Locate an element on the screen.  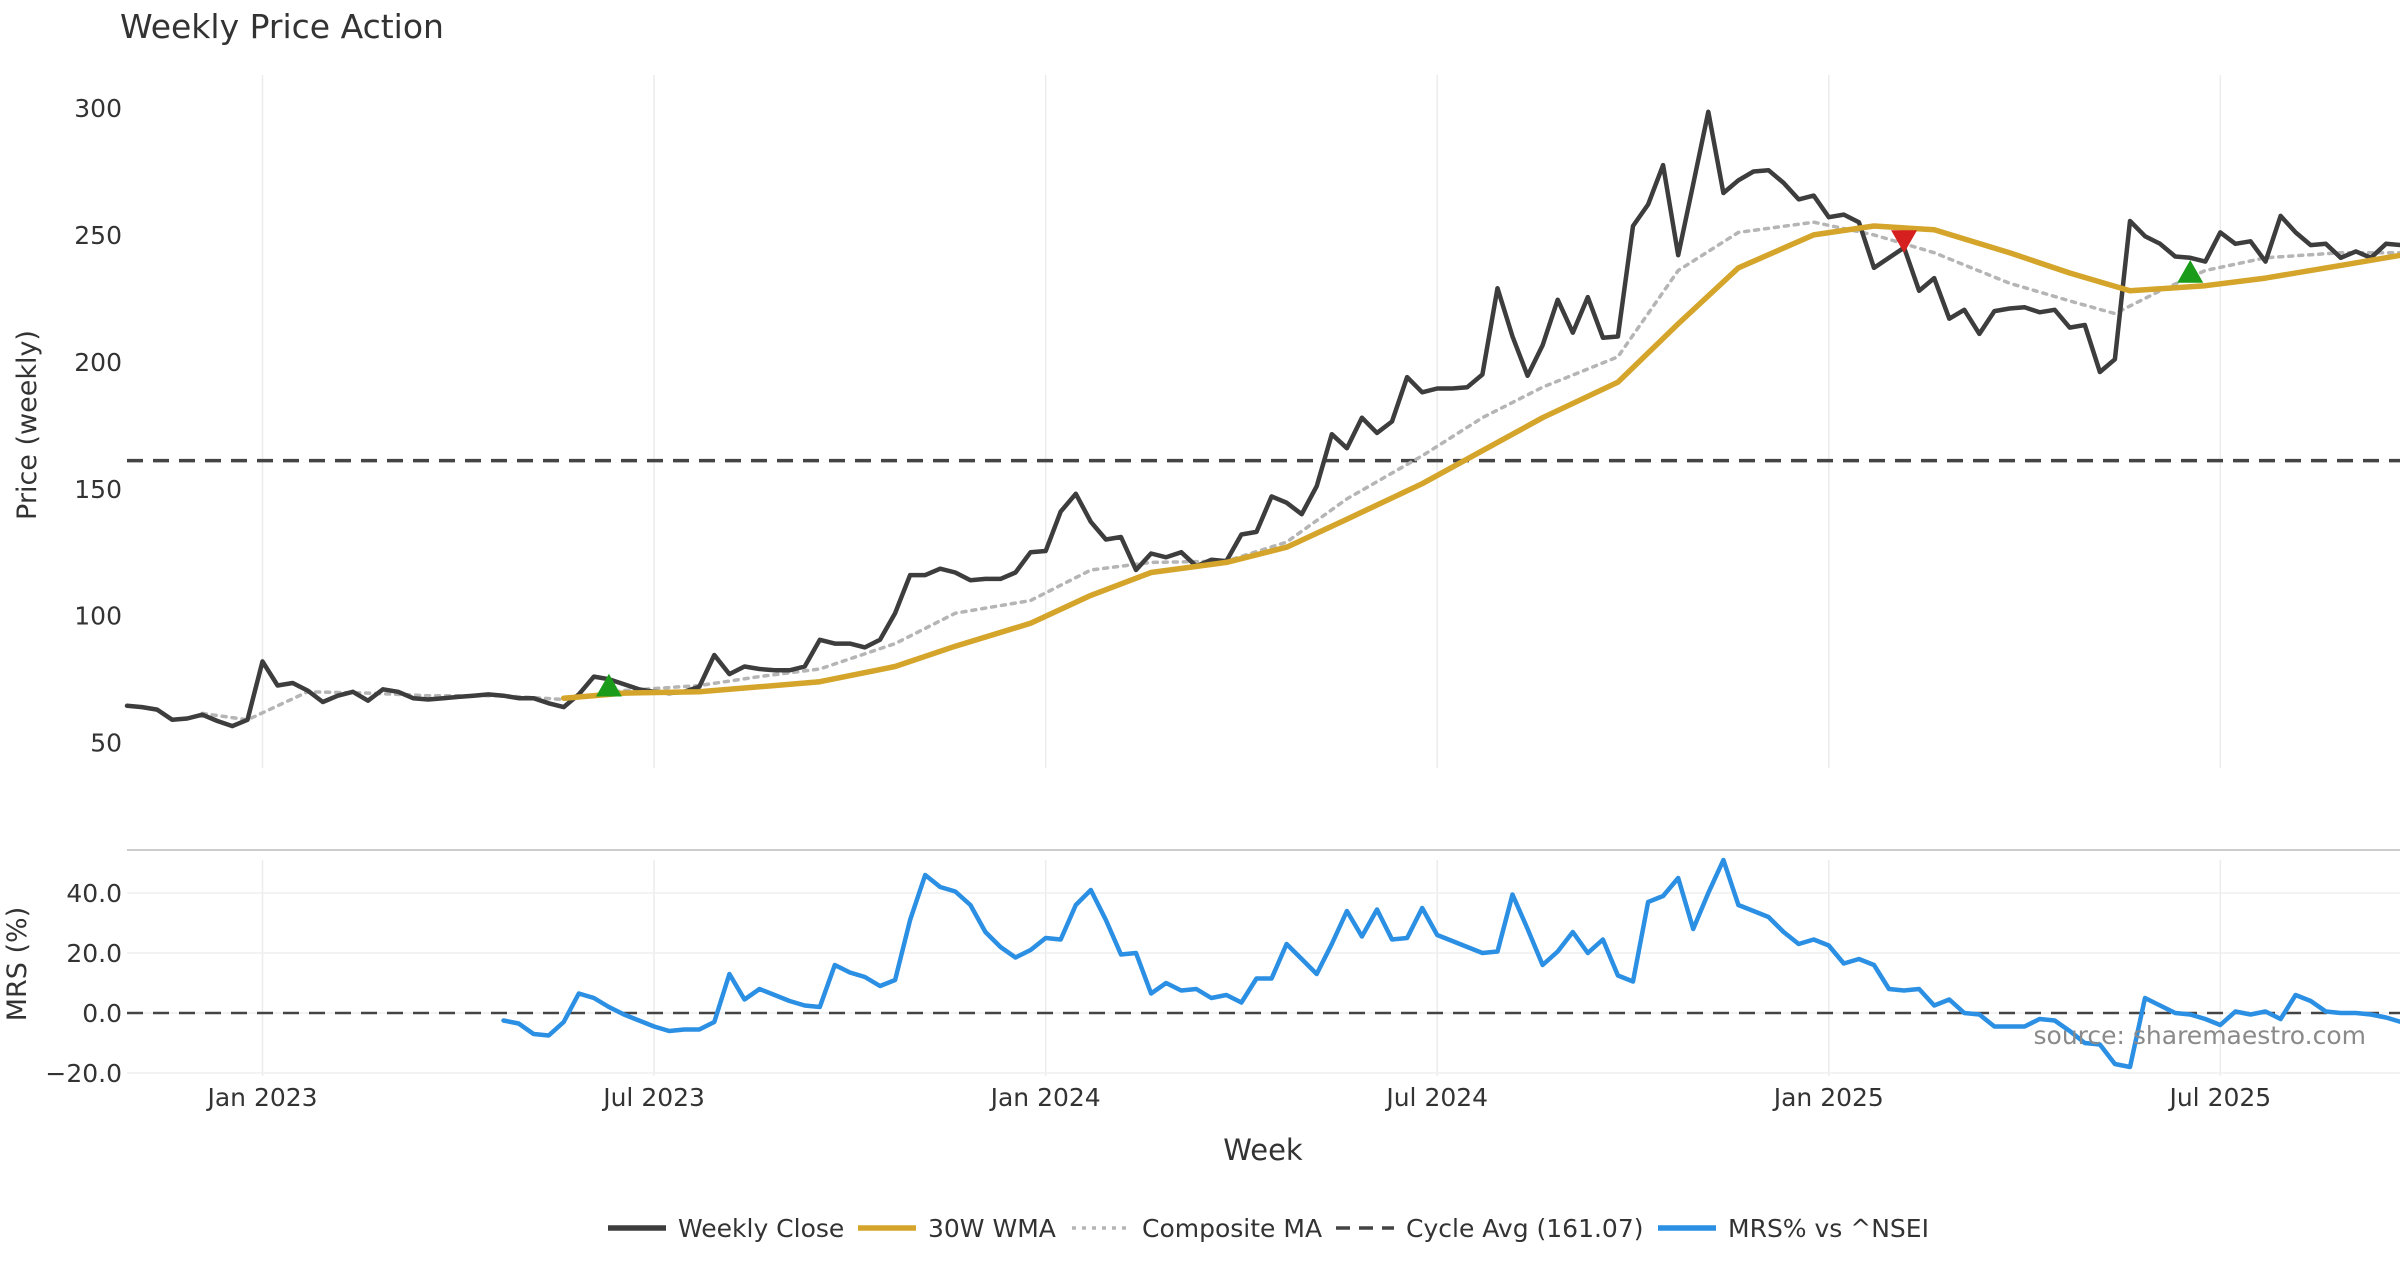
mrs-y-tick-label: −20.0 is located at coordinates (83, 1073).